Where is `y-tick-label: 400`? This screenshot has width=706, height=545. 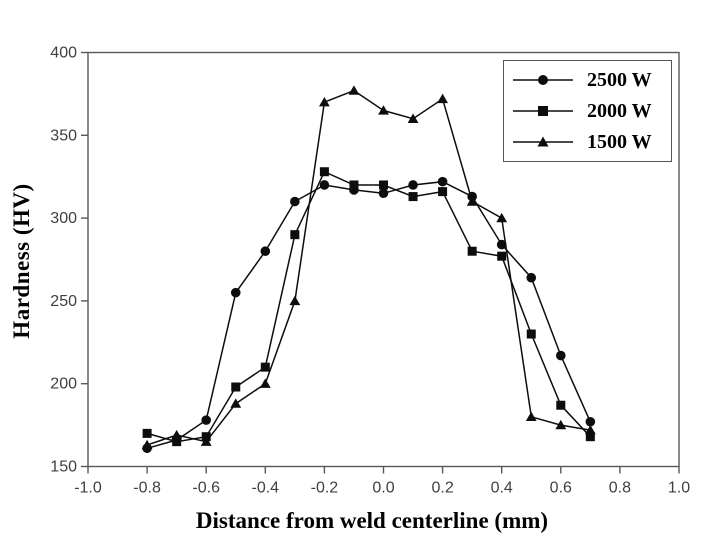 y-tick-label: 400 is located at coordinates (63, 53).